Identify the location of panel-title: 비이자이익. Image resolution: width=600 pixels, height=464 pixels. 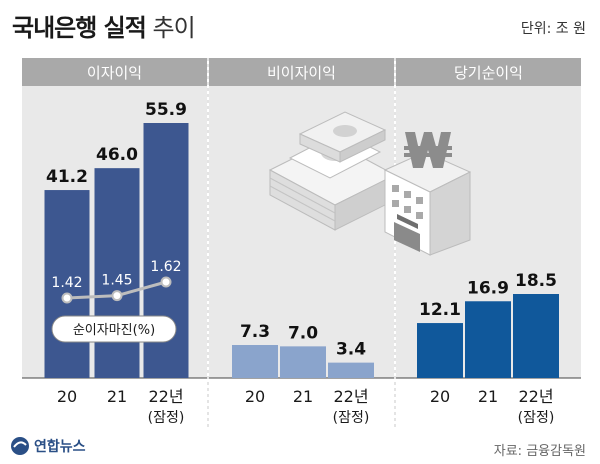
(301, 73).